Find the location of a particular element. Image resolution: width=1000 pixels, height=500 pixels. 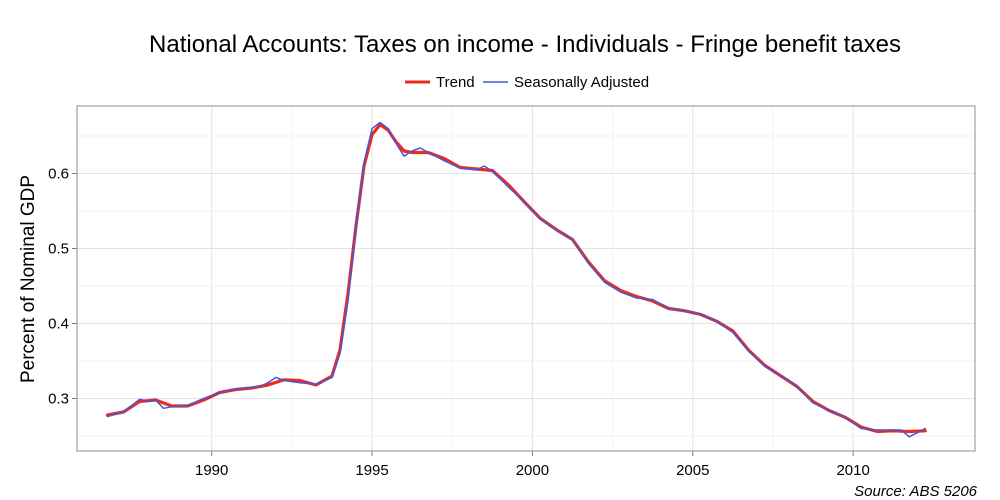

x-axis: 1990 1995 2000 2005 2010 is located at coordinates (532, 465).